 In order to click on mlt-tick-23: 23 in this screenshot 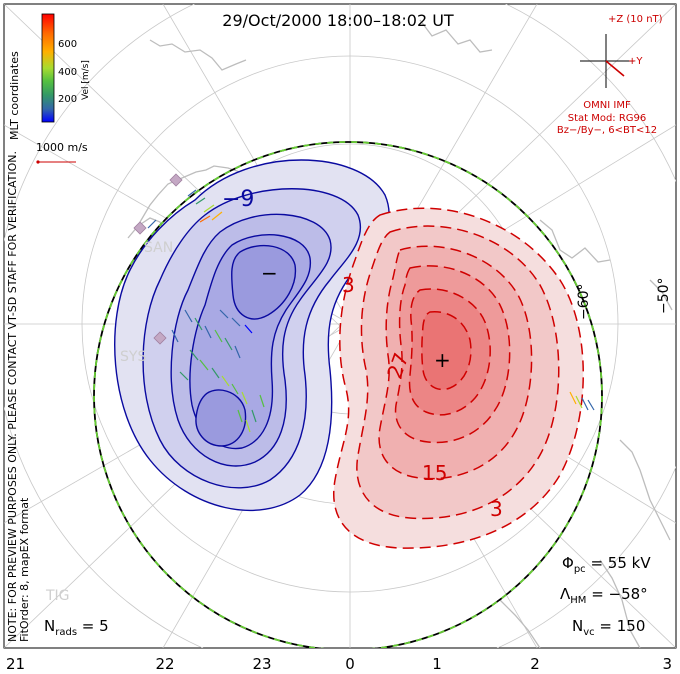, I will do `click(261, 664)`.